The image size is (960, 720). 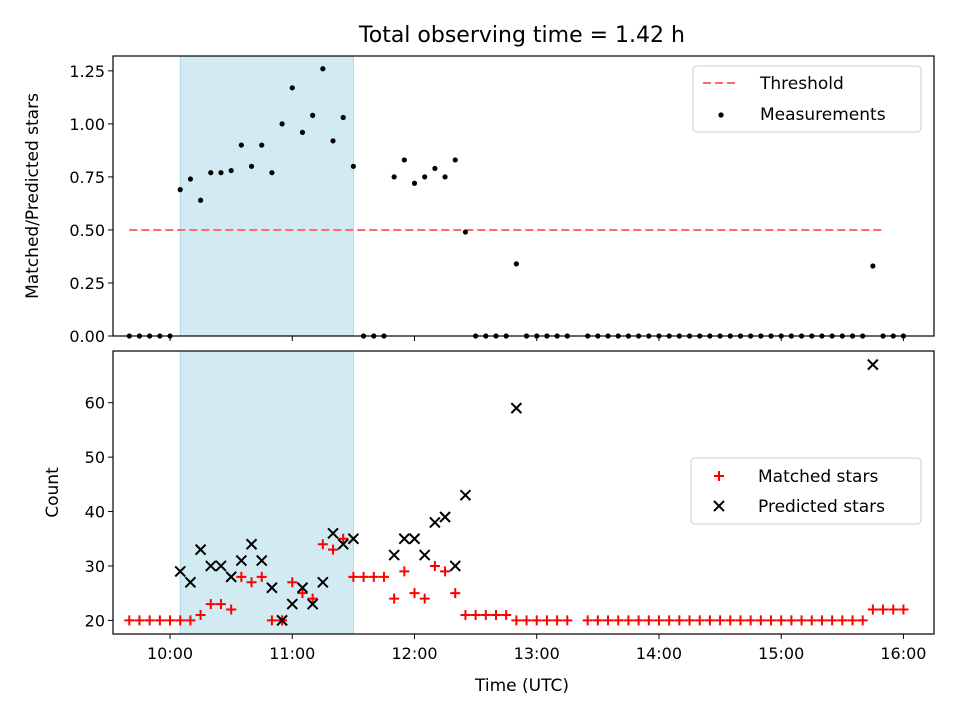 What do you see at coordinates (87, 230) in the screenshot?
I see `y-tick-label: 0.50` at bounding box center [87, 230].